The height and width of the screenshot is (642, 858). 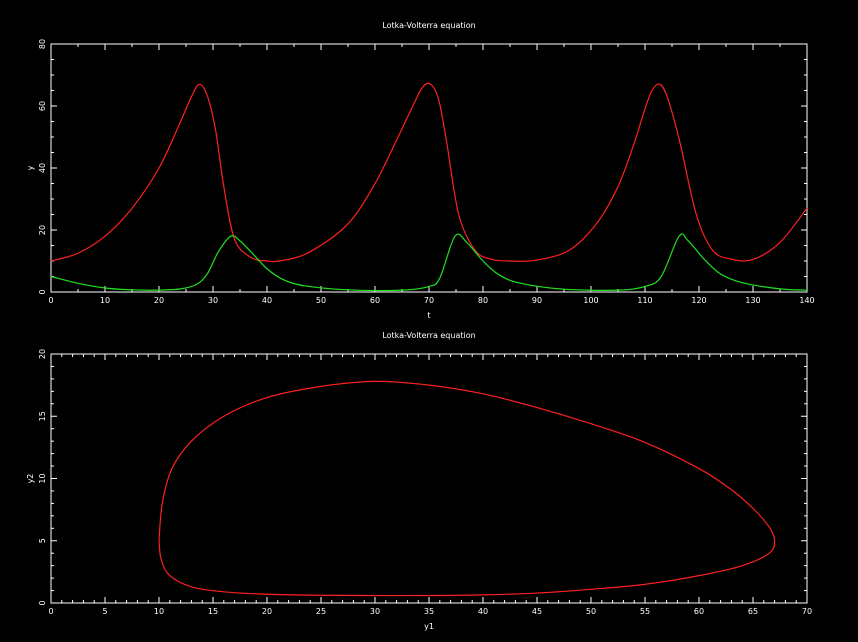 I want to click on x-tick-label: 15, so click(x=213, y=611).